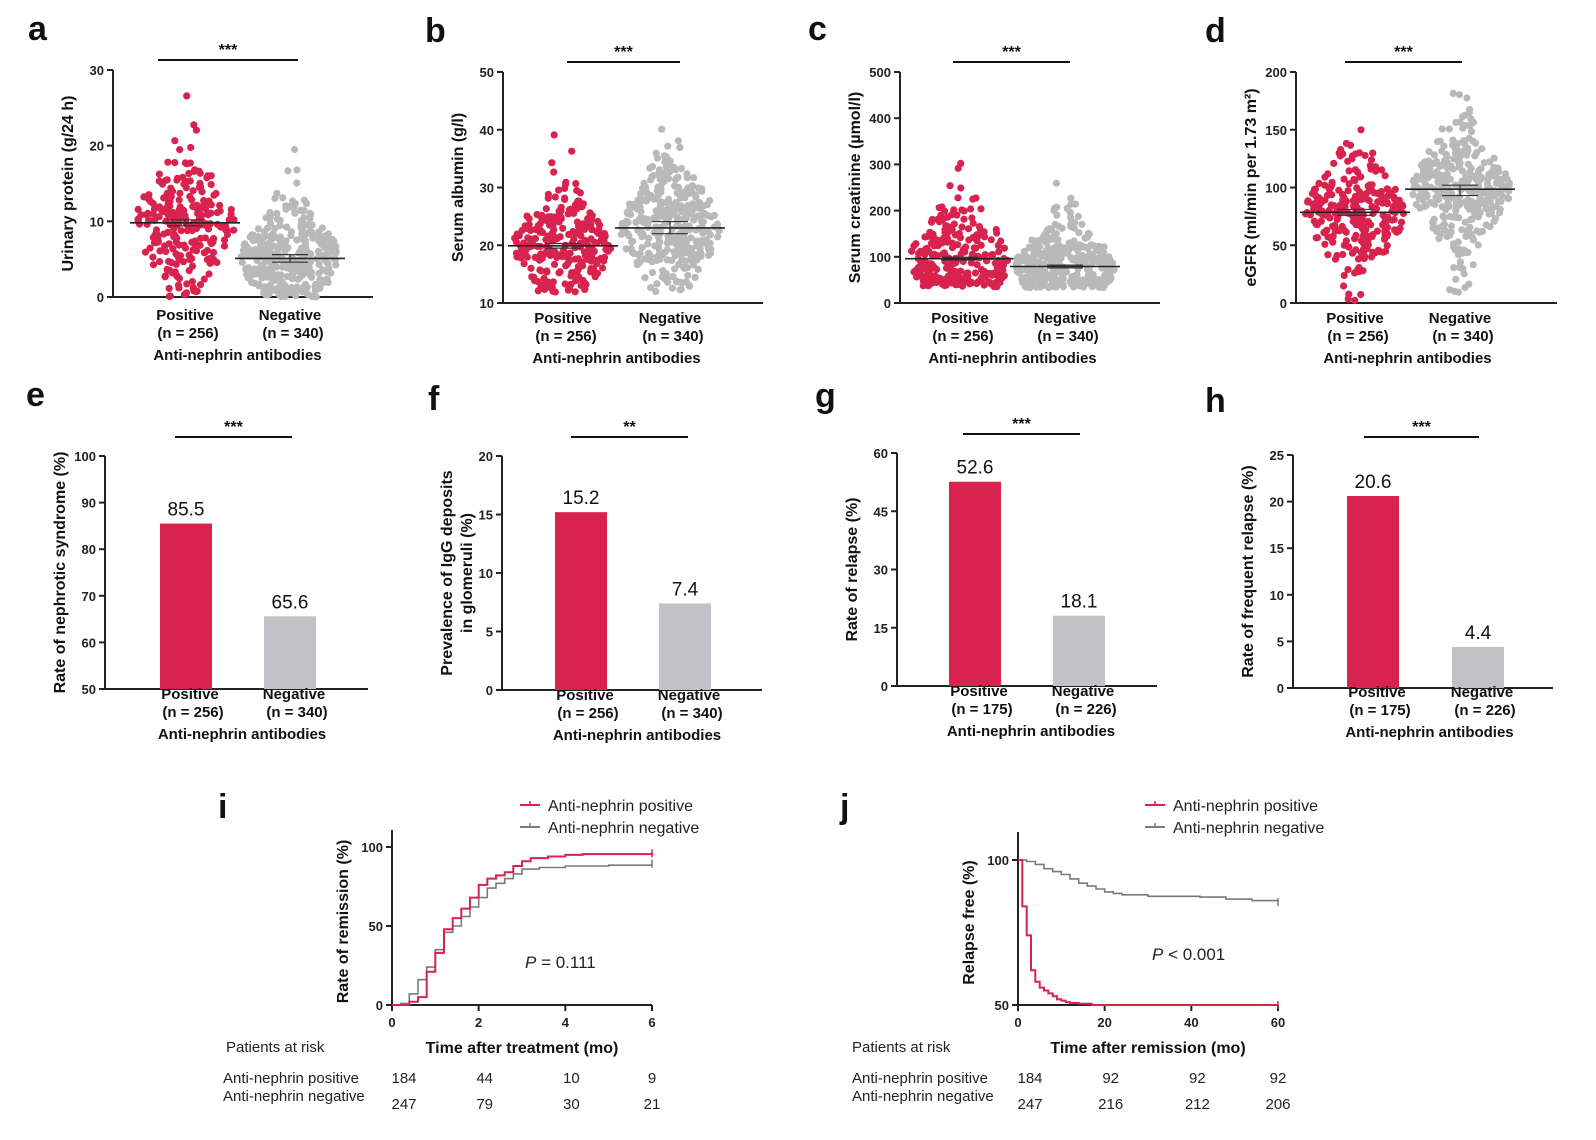  I want to click on bar-value-label: 85.5, so click(186, 510).